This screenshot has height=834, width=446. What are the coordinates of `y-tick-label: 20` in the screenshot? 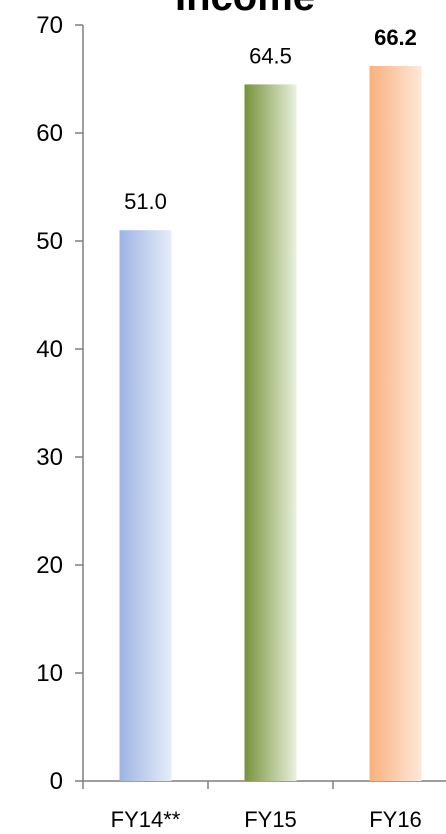 It's located at (49, 565).